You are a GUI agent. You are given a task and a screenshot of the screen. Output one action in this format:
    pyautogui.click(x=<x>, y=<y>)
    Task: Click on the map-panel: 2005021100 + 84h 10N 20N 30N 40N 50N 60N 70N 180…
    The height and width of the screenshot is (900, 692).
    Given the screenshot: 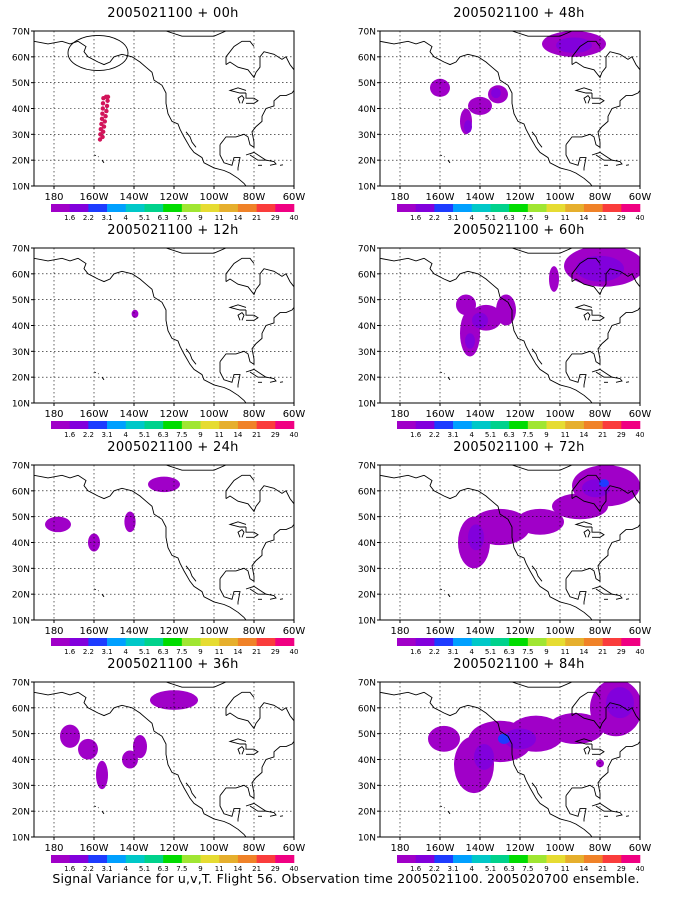 What is the action you would take?
    pyautogui.click(x=519, y=762)
    